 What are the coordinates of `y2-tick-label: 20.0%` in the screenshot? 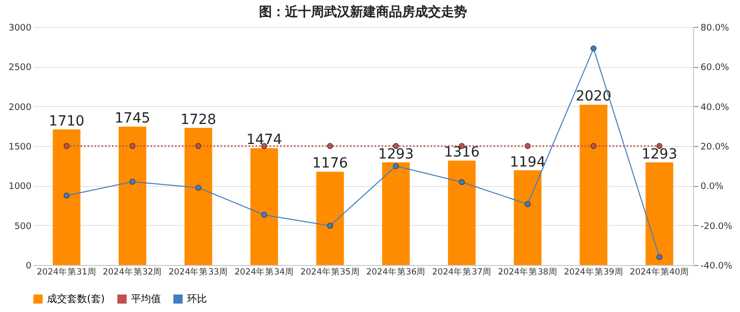 It's located at (715, 147).